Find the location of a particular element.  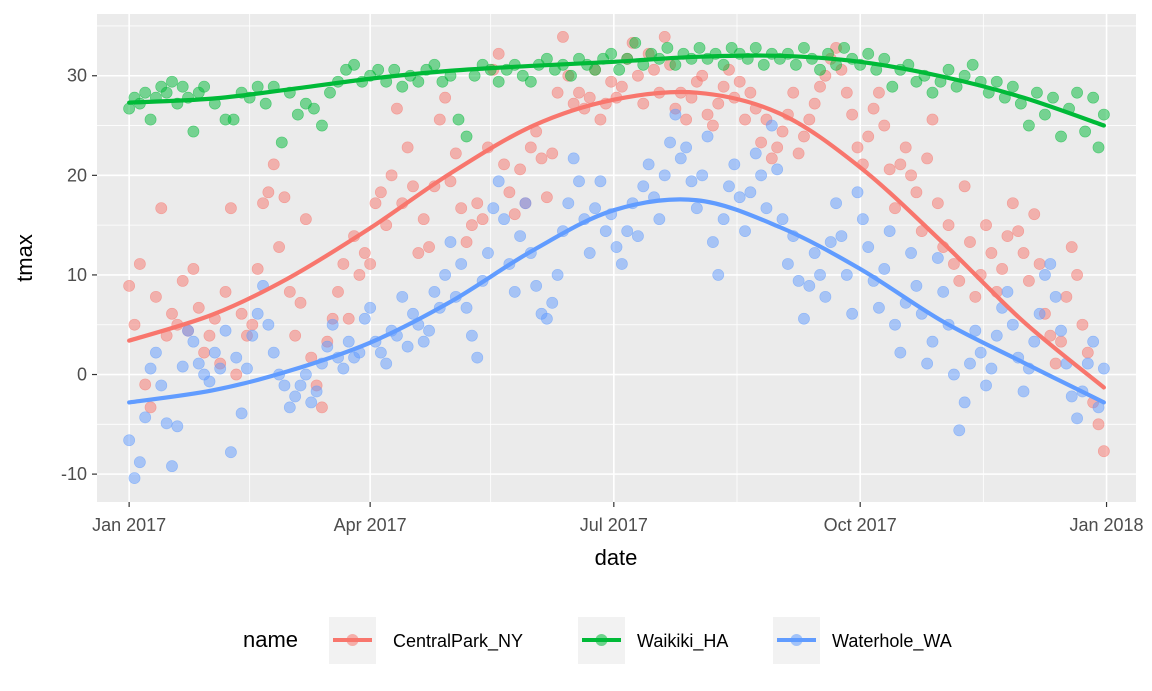

x-tick-label: Apr 2017 is located at coordinates (370, 525).